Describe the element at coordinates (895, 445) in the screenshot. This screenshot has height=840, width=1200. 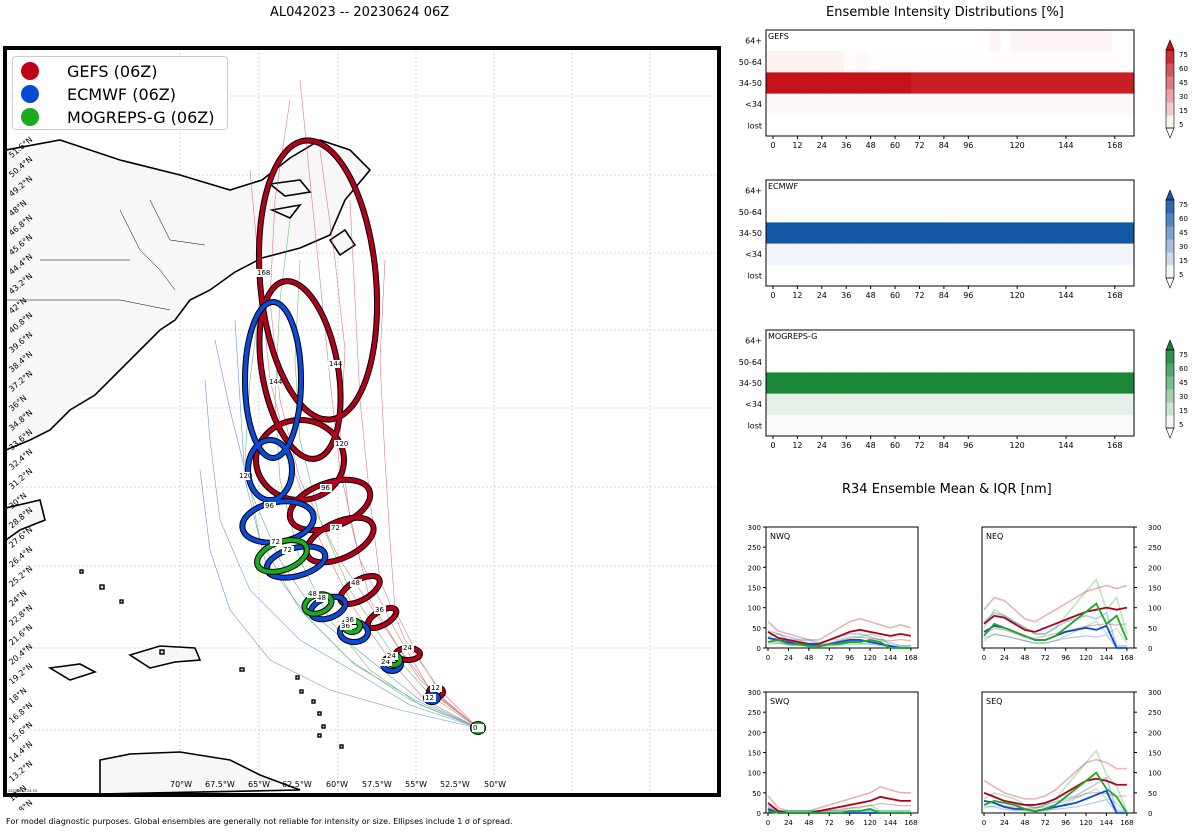
I see `heatmap-x-tick: 60` at that location.